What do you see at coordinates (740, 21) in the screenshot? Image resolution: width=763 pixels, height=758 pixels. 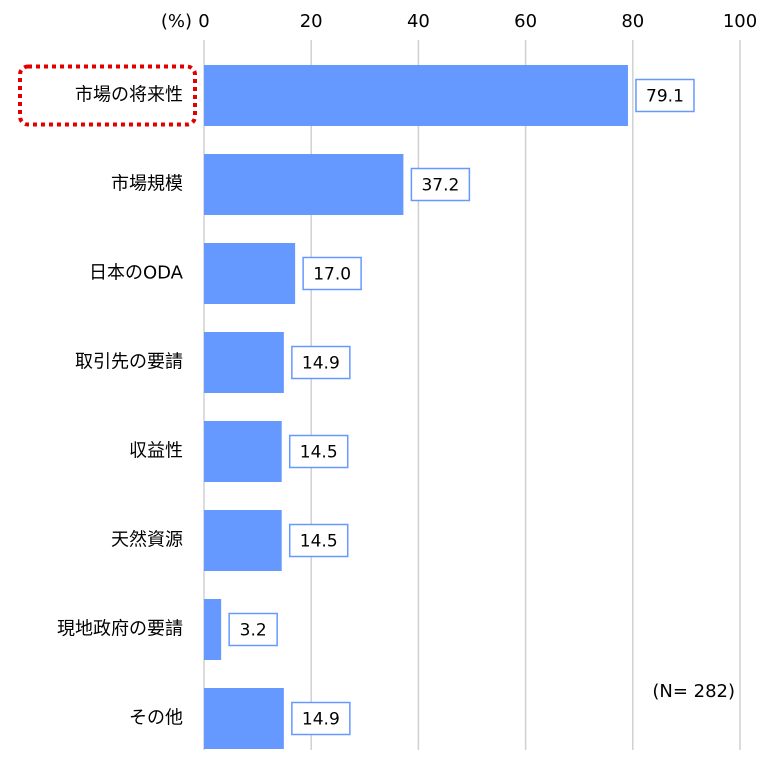 I see `x-tick-label: 100` at bounding box center [740, 21].